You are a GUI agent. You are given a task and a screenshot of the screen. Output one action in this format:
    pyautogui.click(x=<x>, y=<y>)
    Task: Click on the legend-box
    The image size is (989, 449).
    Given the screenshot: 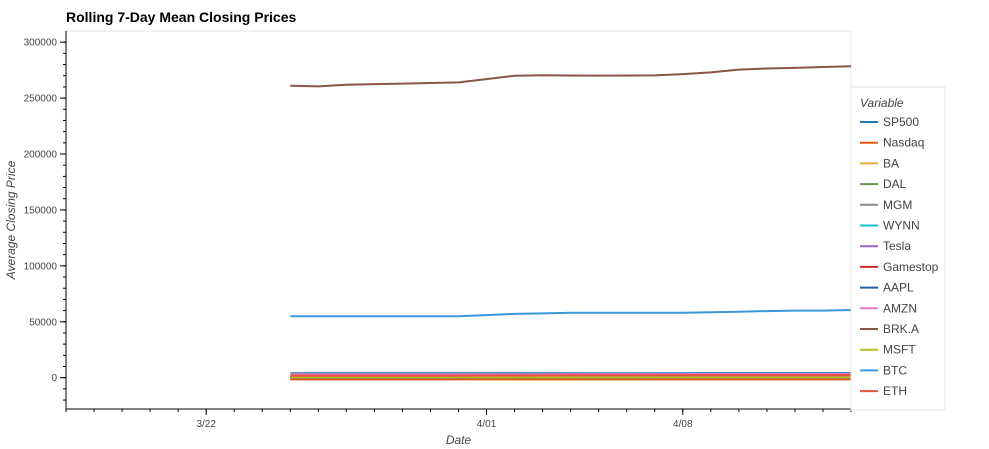 What is the action you would take?
    pyautogui.click(x=898, y=248)
    